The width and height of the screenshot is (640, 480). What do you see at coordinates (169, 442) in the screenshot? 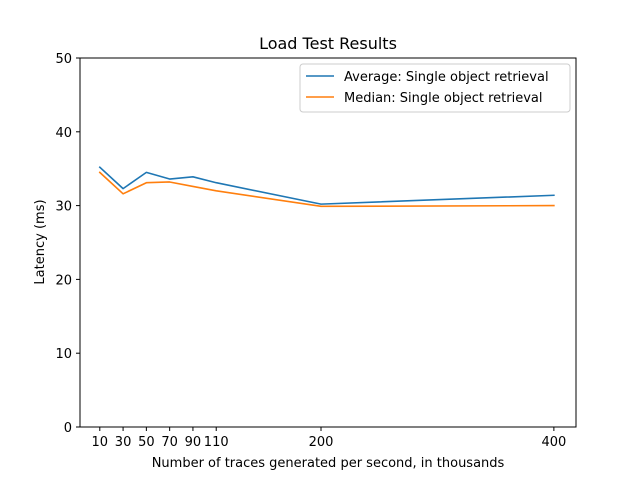
I see `x-tick-label: 70` at bounding box center [169, 442].